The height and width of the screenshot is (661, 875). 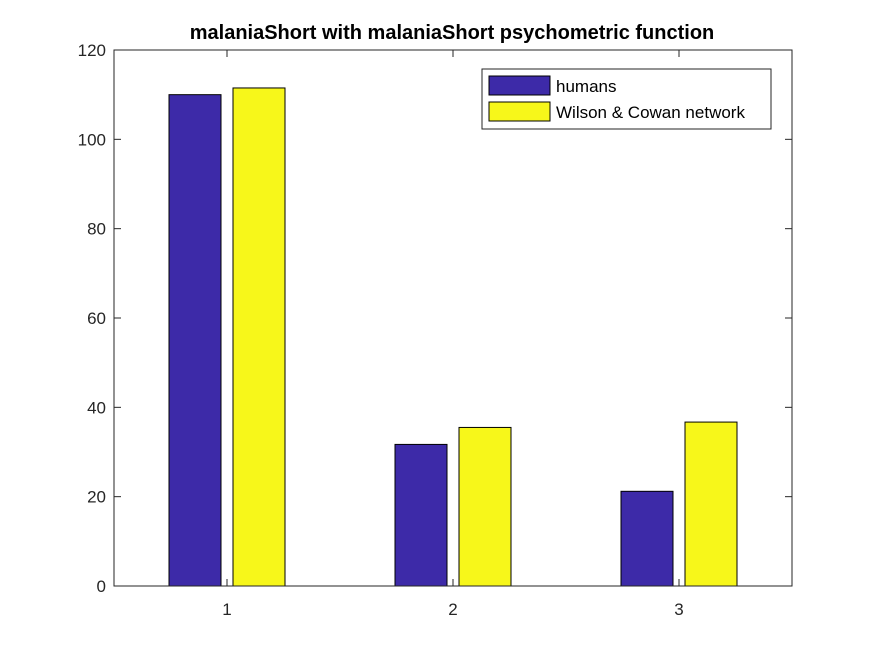 I want to click on y-tick-label-40: 40, so click(x=96, y=407).